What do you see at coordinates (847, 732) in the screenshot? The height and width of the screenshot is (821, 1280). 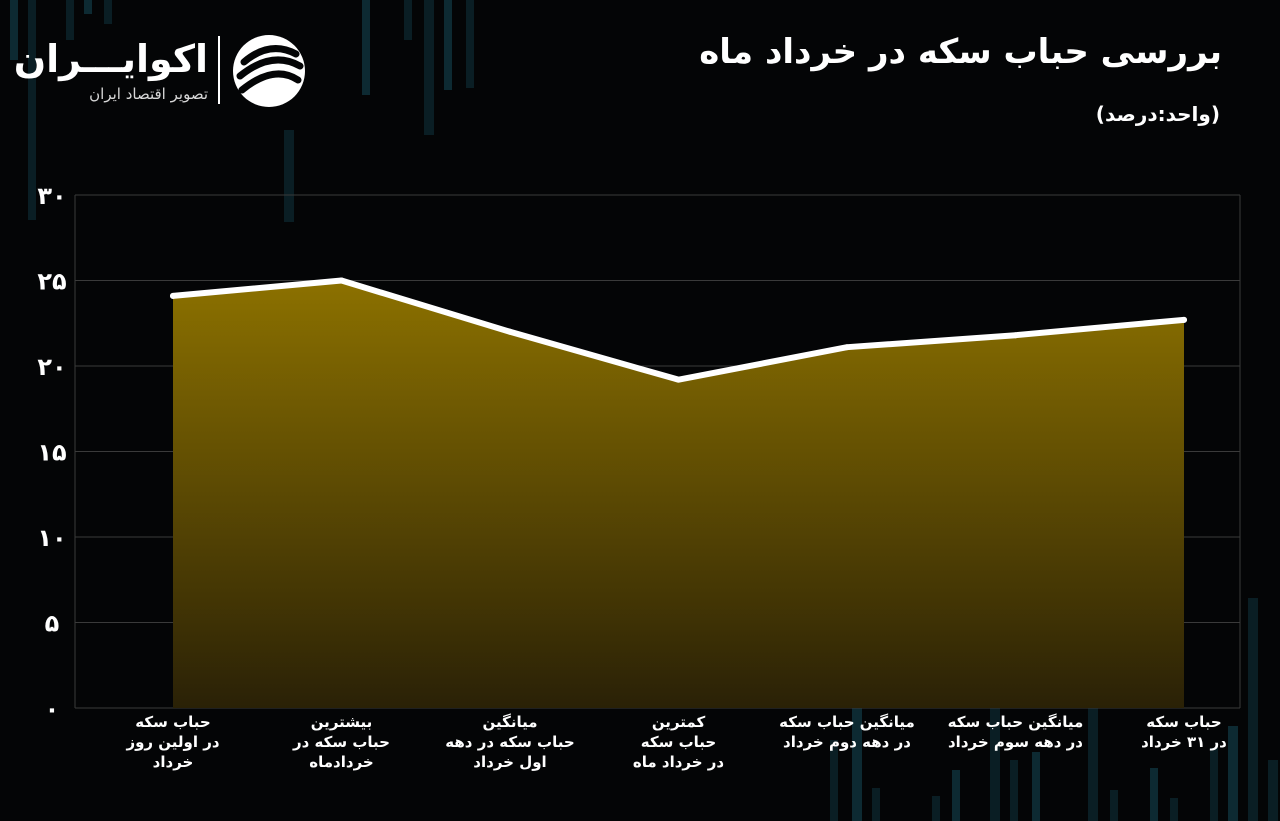 I see `x-tick-label: میانگین حباب سکه در دهه دوم خرداد` at bounding box center [847, 732].